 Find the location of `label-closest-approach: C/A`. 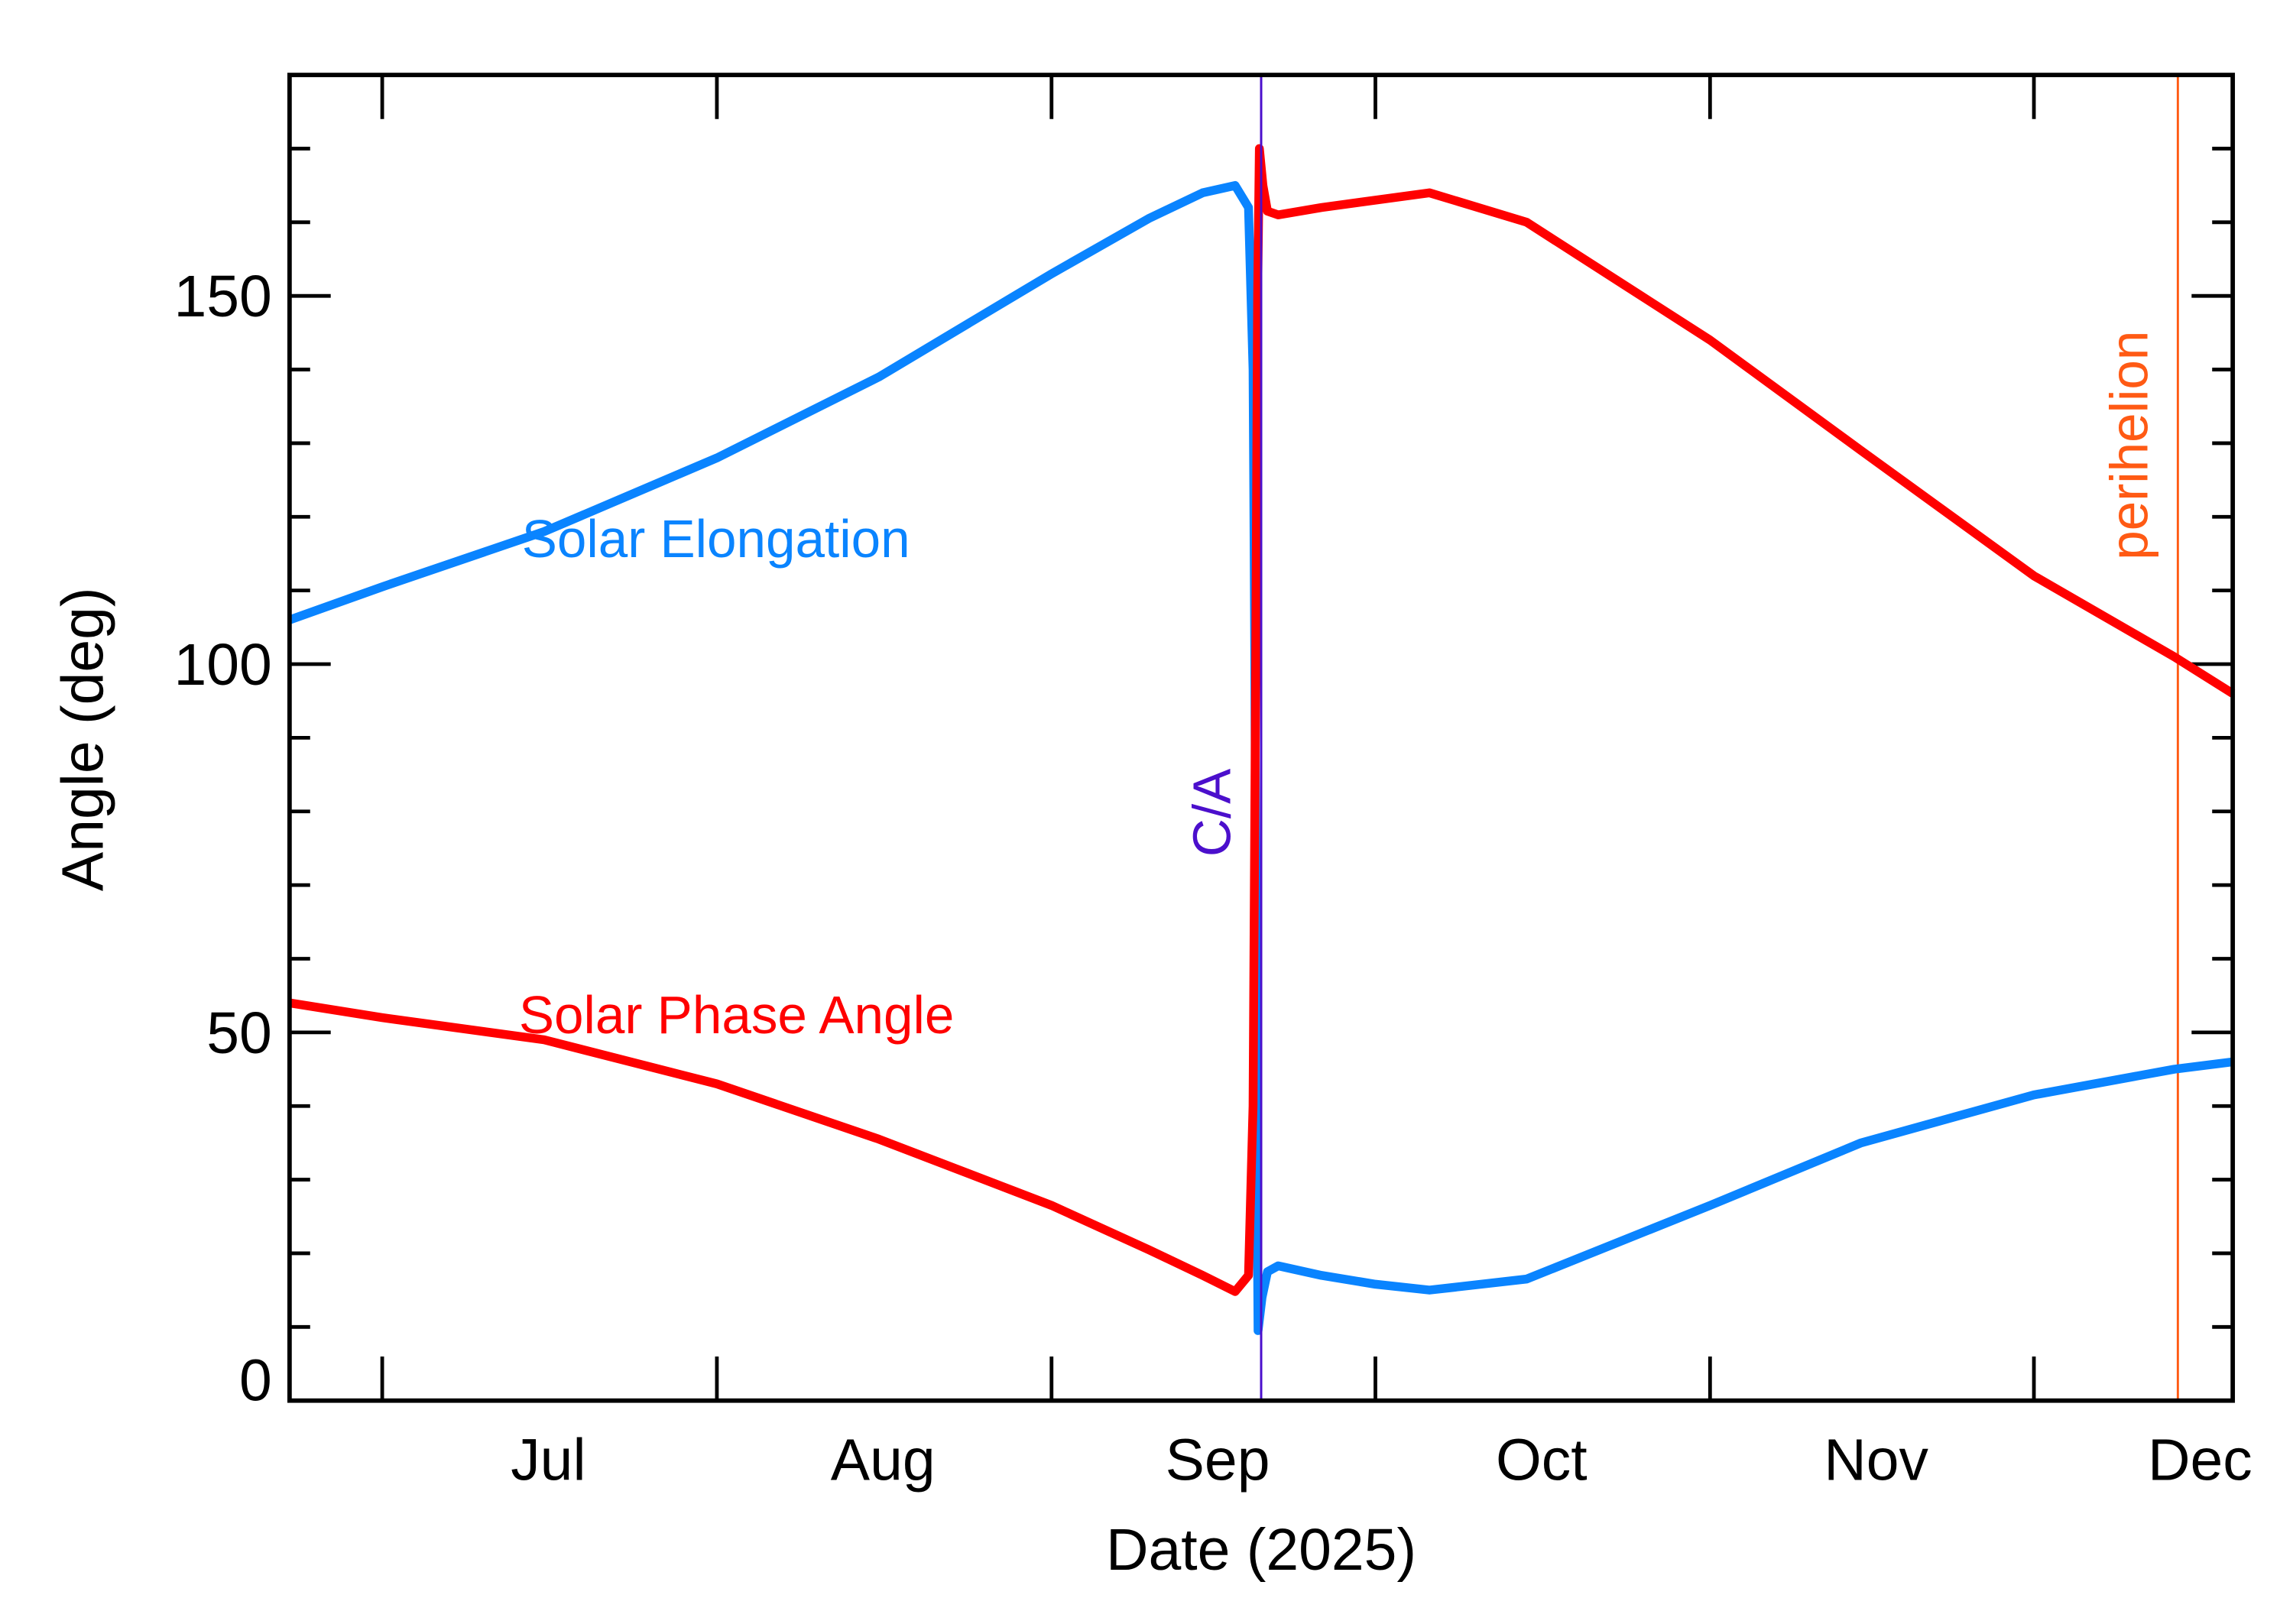

label-closest-approach: C/A is located at coordinates (1212, 812).